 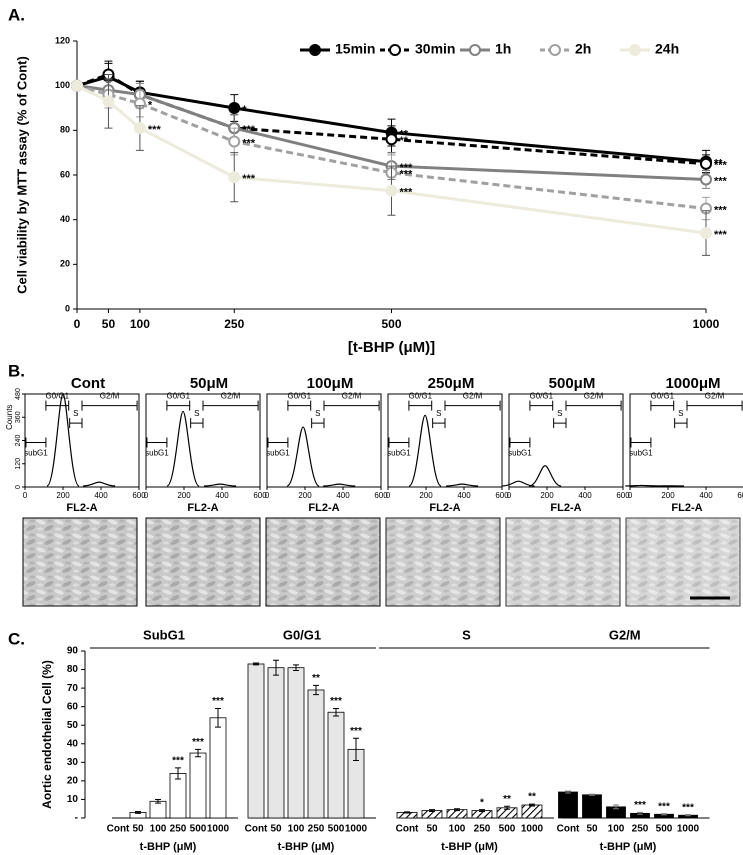 I want to click on y-tick-label: 120, so click(x=18, y=464).